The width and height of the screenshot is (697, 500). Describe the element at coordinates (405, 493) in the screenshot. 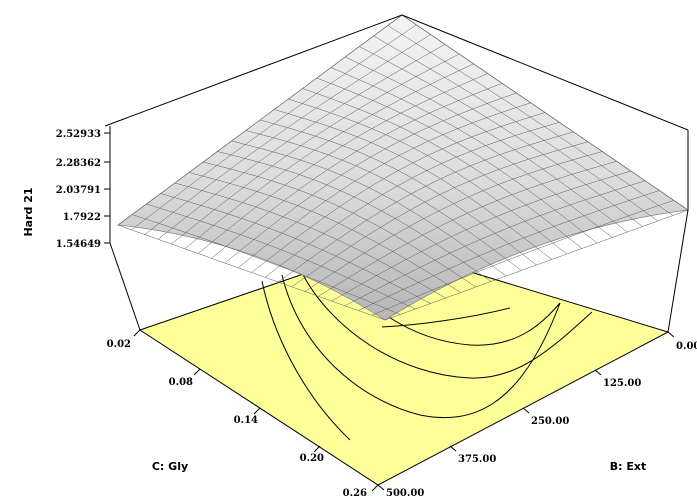

I see `x-tick-label: 500.00` at that location.